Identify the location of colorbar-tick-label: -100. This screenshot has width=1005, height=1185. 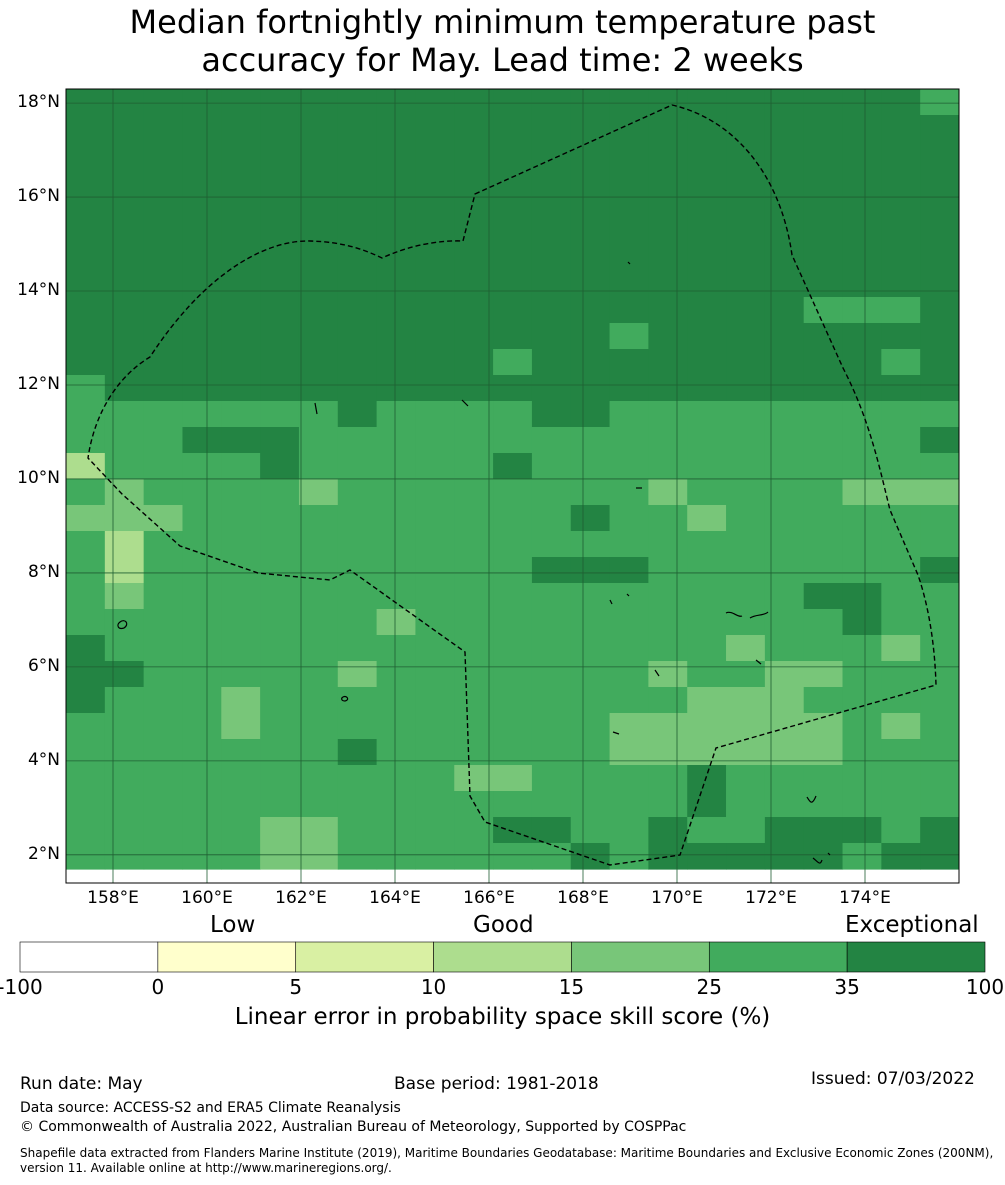
(21, 987).